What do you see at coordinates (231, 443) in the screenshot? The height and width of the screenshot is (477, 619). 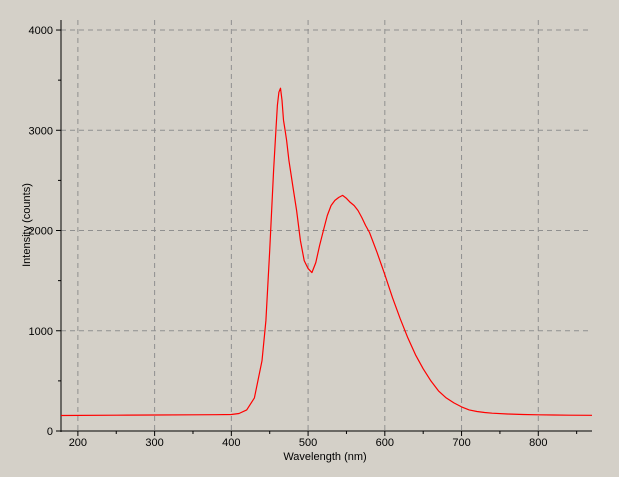 I see `x-tick-label: 400` at bounding box center [231, 443].